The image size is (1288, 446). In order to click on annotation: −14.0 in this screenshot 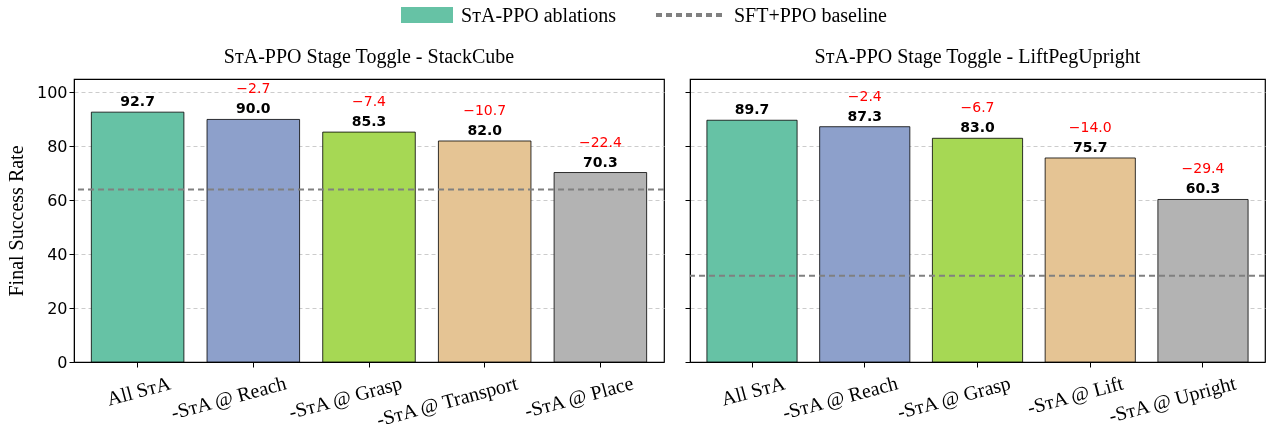, I will do `click(1090, 126)`.